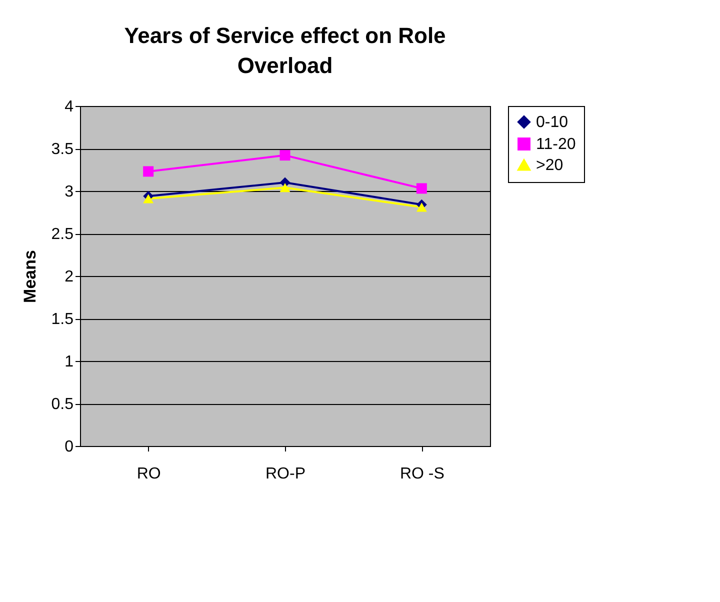 Image resolution: width=720 pixels, height=602 pixels. Describe the element at coordinates (550, 165) in the screenshot. I see `legend-label: >20` at that location.